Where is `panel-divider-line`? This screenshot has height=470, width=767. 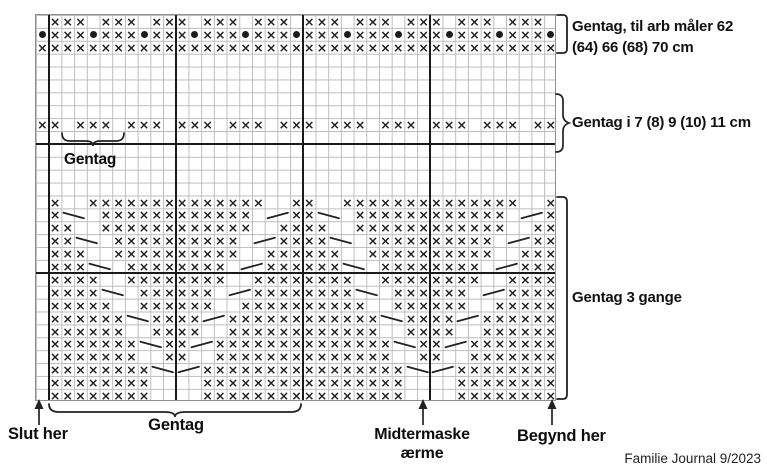
panel-divider-line is located at coordinates (430, 207).